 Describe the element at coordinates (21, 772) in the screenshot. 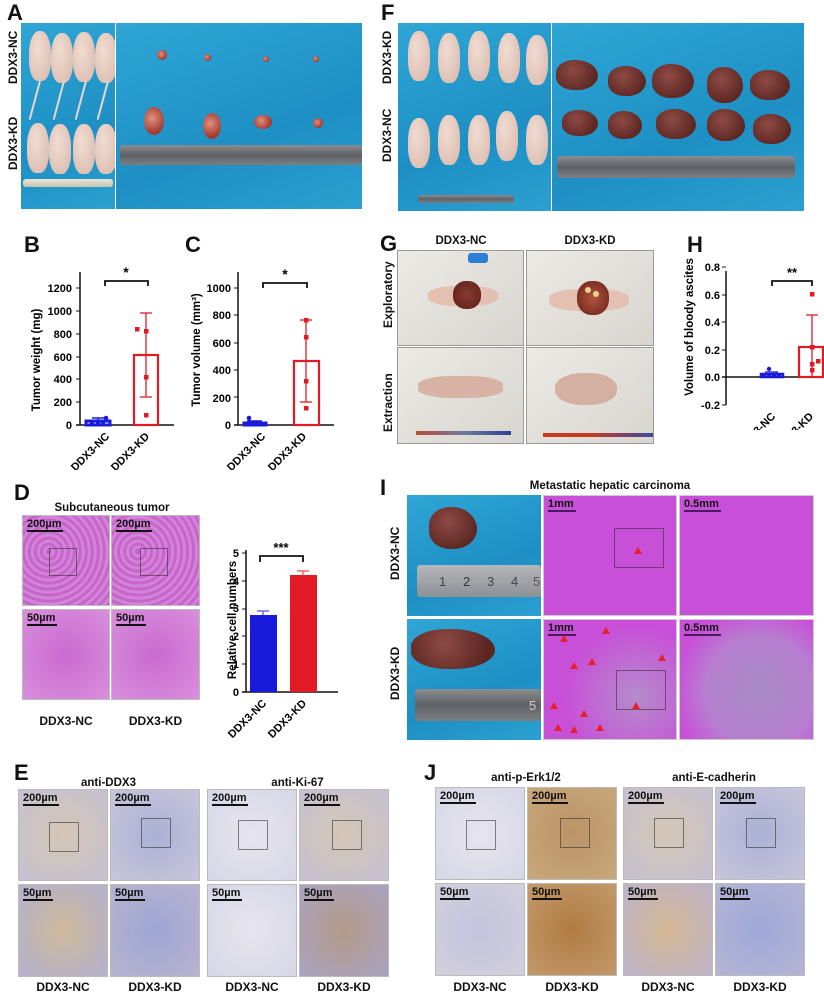

I see `panel-label-e: E` at that location.